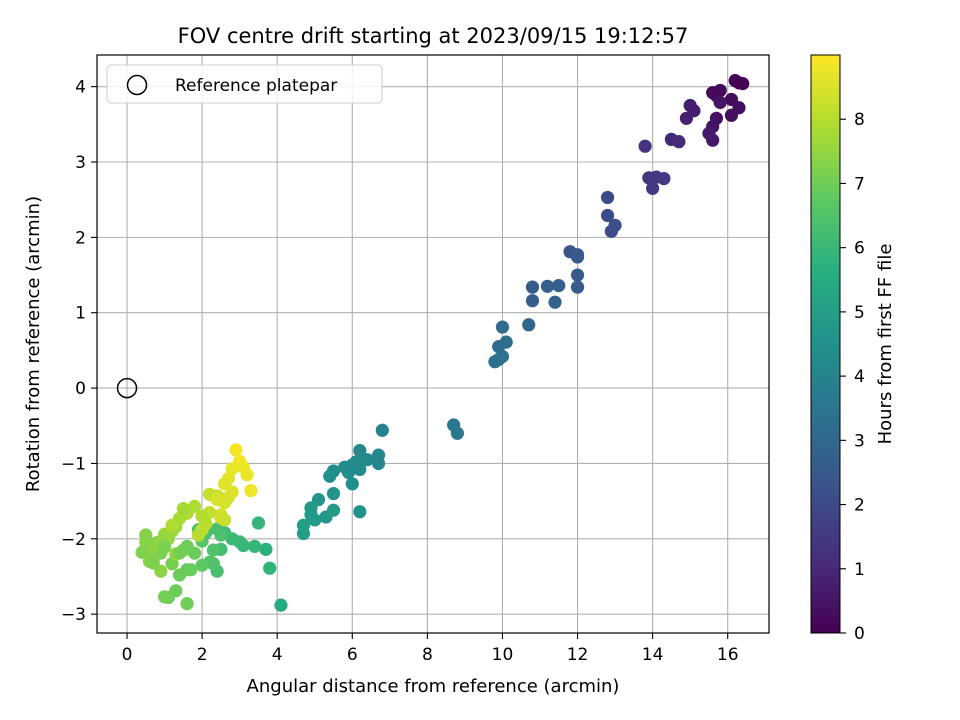 This screenshot has height=720, width=960. I want to click on x-tick-label: 0, so click(127, 655).